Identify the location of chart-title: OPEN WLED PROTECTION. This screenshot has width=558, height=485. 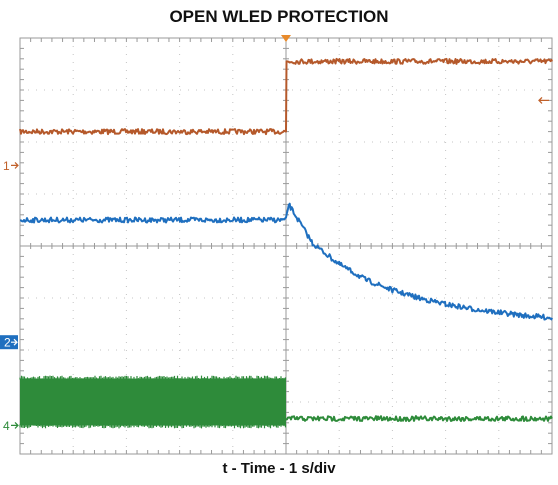
(279, 16).